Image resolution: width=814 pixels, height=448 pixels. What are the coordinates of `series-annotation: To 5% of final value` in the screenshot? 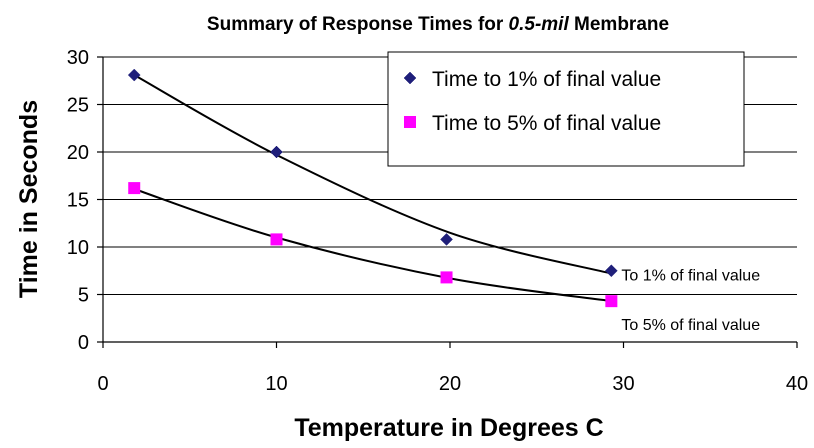 It's located at (690, 325).